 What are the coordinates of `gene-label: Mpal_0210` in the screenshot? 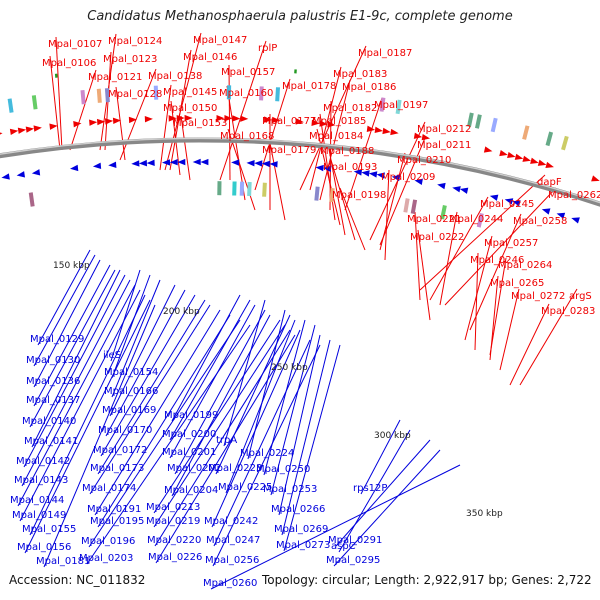 It's located at (424, 160).